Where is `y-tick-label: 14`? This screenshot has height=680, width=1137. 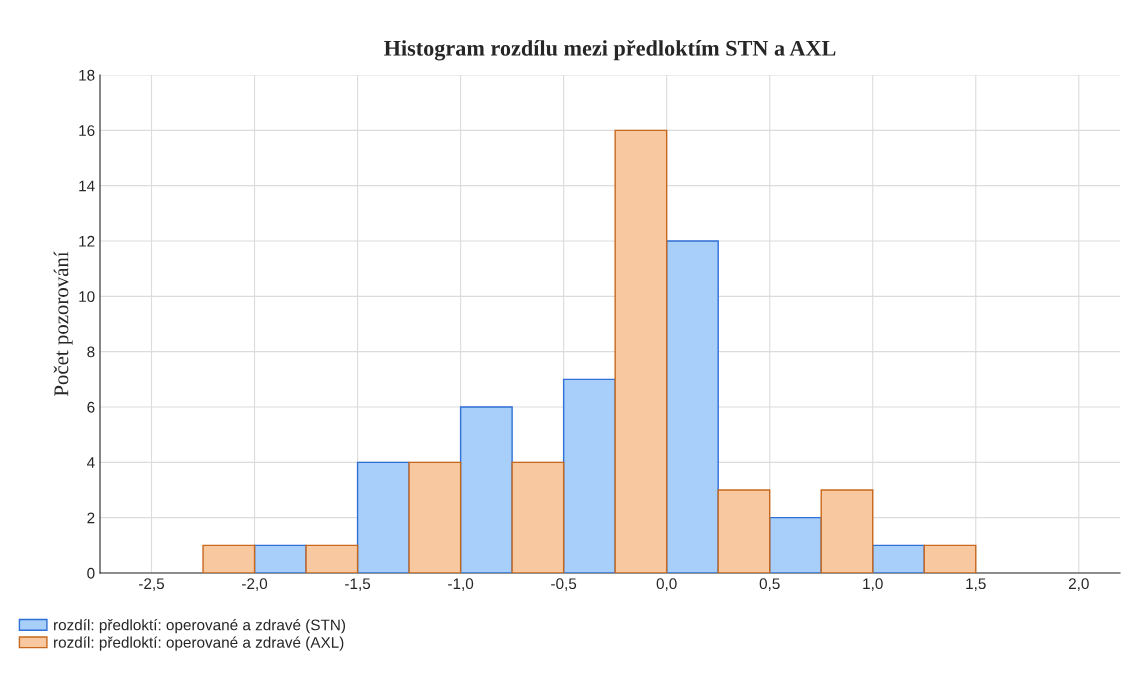
y-tick-label: 14 is located at coordinates (87, 186).